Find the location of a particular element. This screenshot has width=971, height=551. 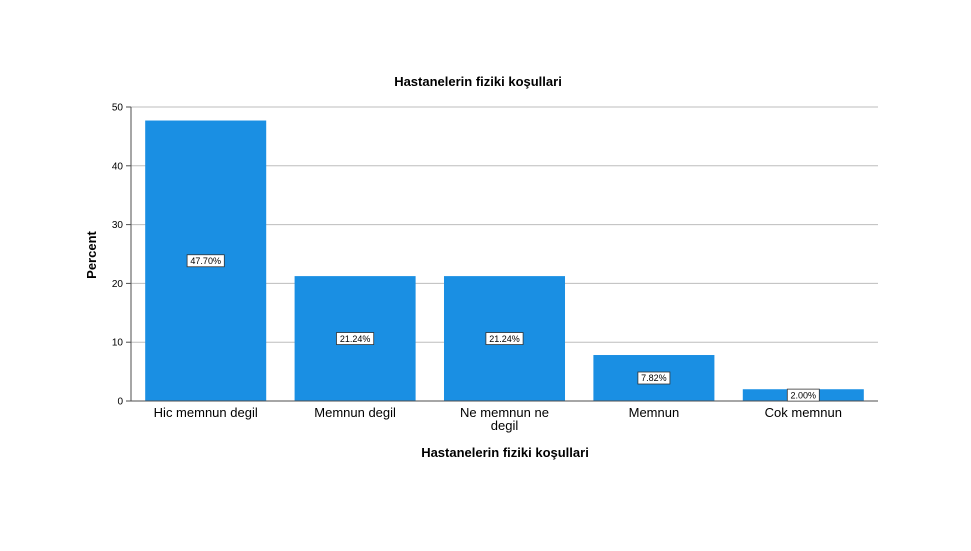

data-label: 2.00% is located at coordinates (804, 395).